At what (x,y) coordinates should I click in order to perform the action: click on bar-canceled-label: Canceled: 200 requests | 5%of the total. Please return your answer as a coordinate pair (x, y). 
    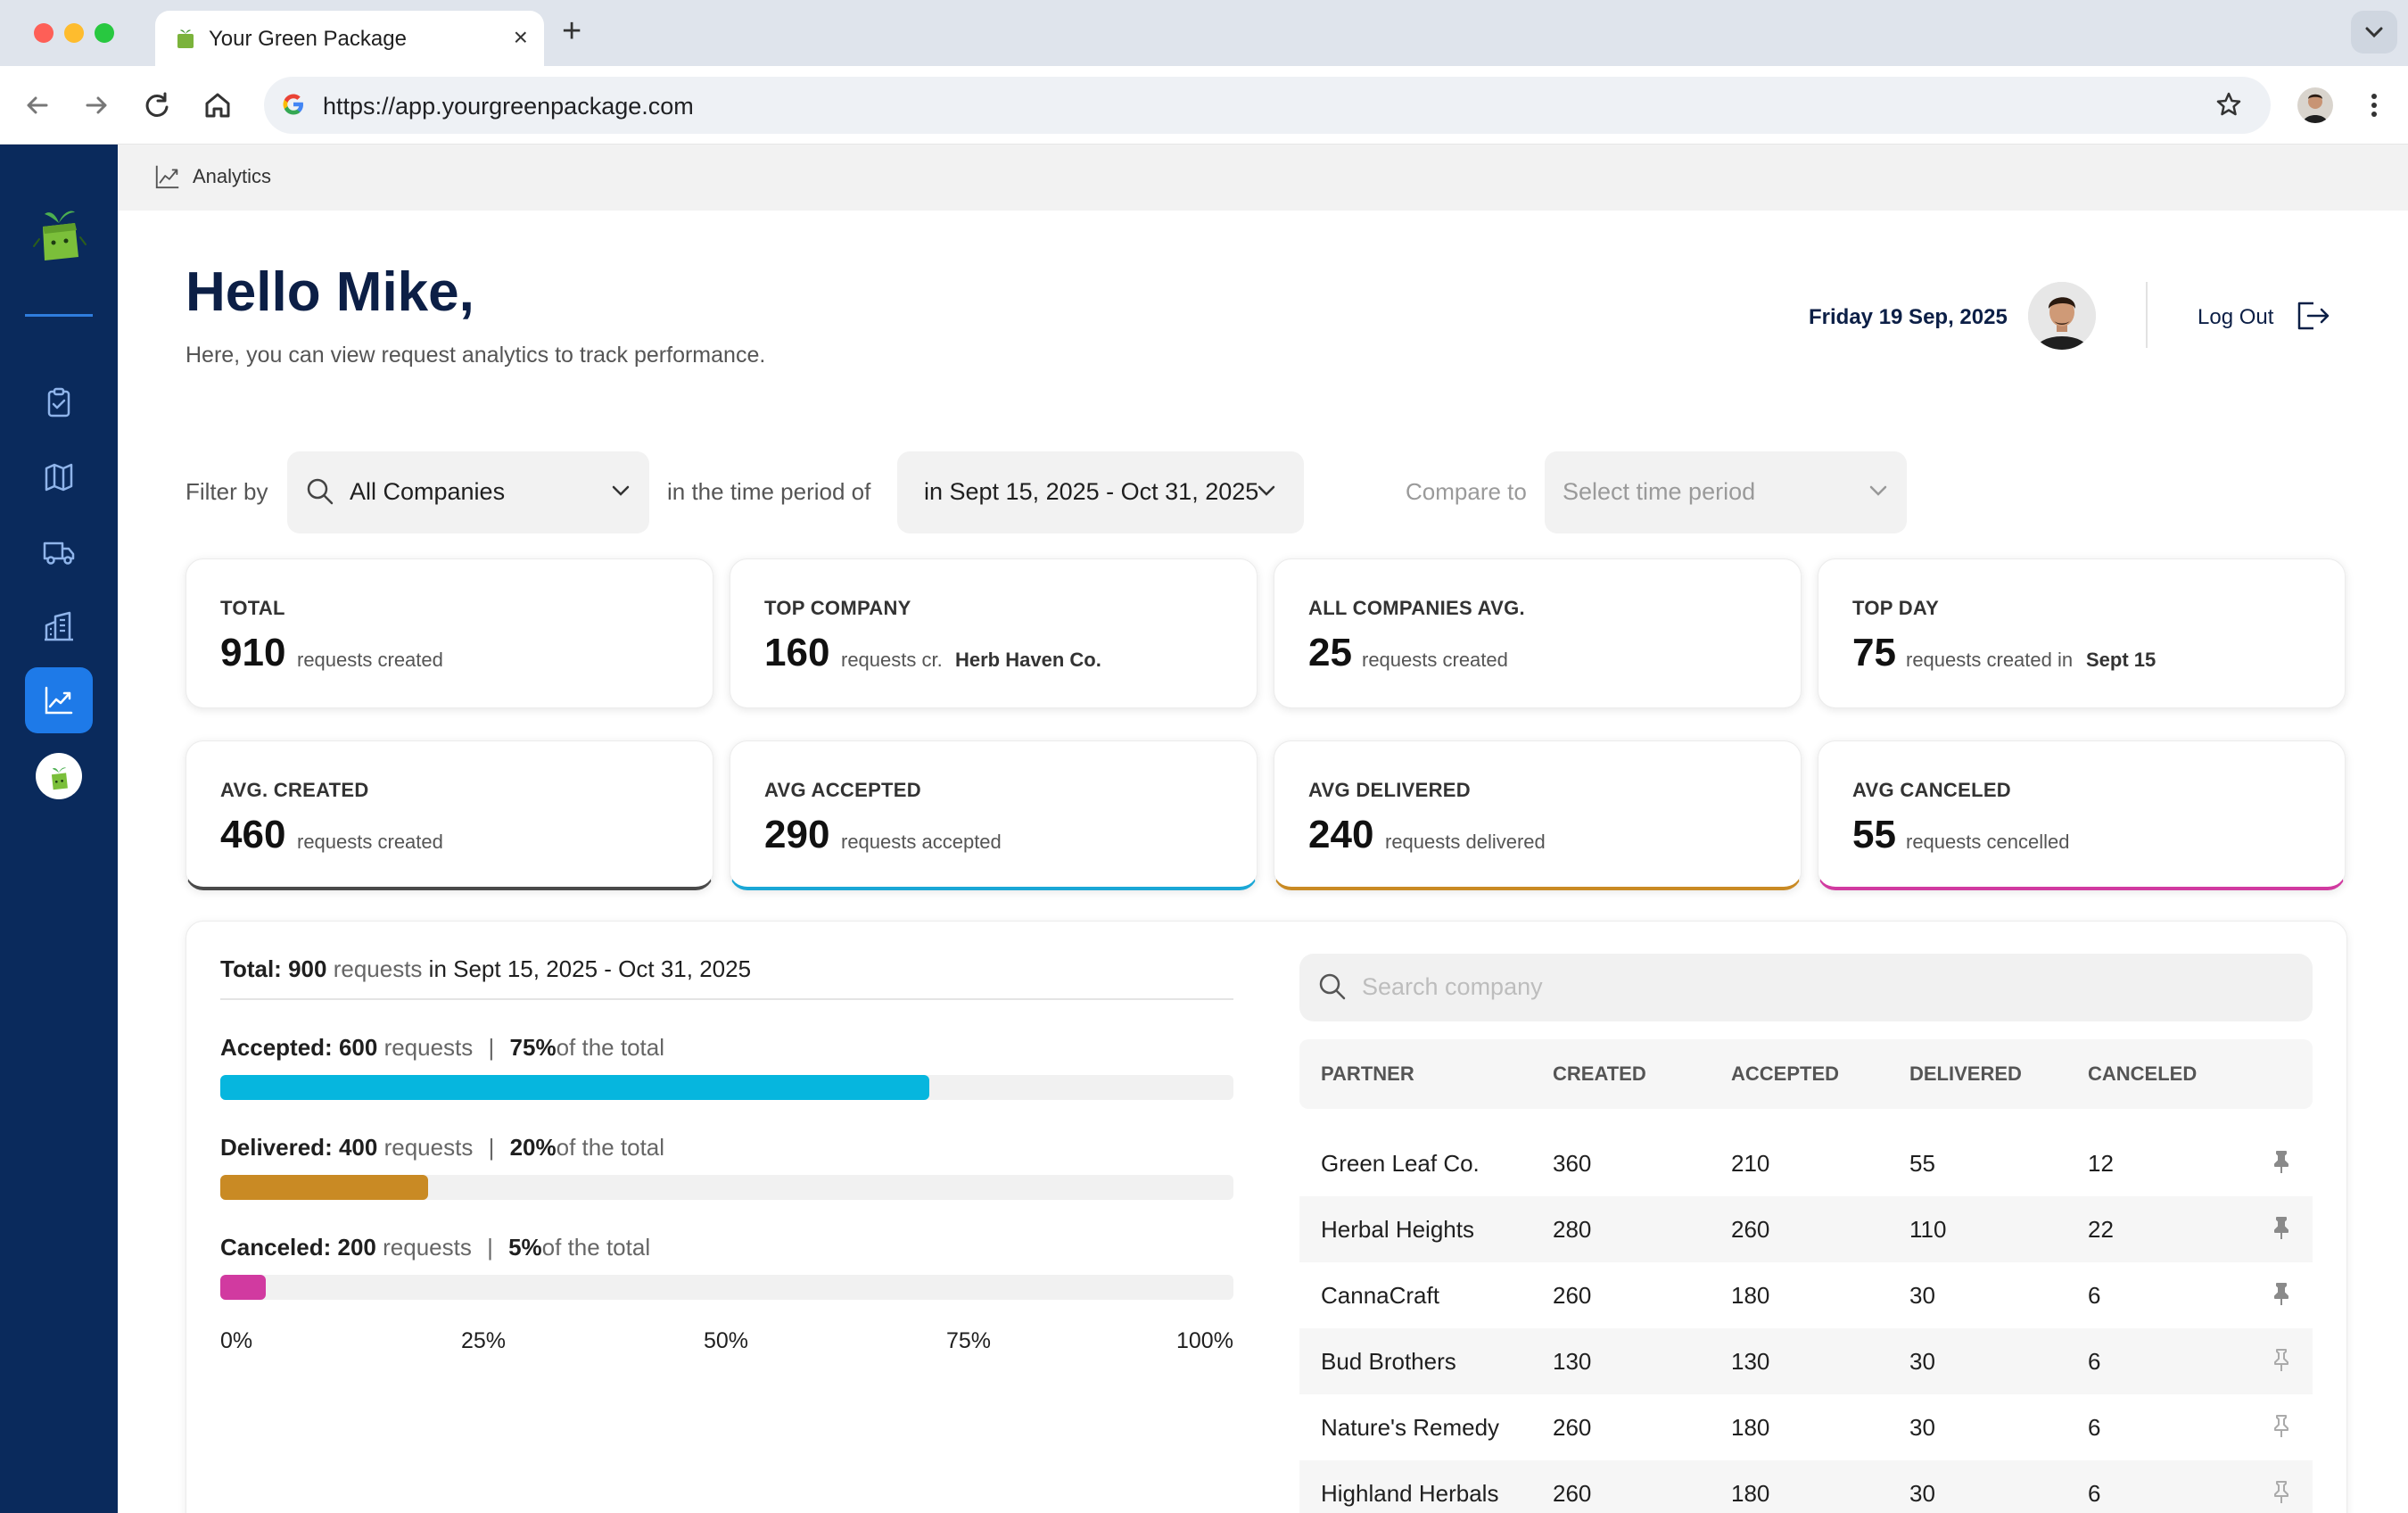
    Looking at the image, I should click on (435, 1247).